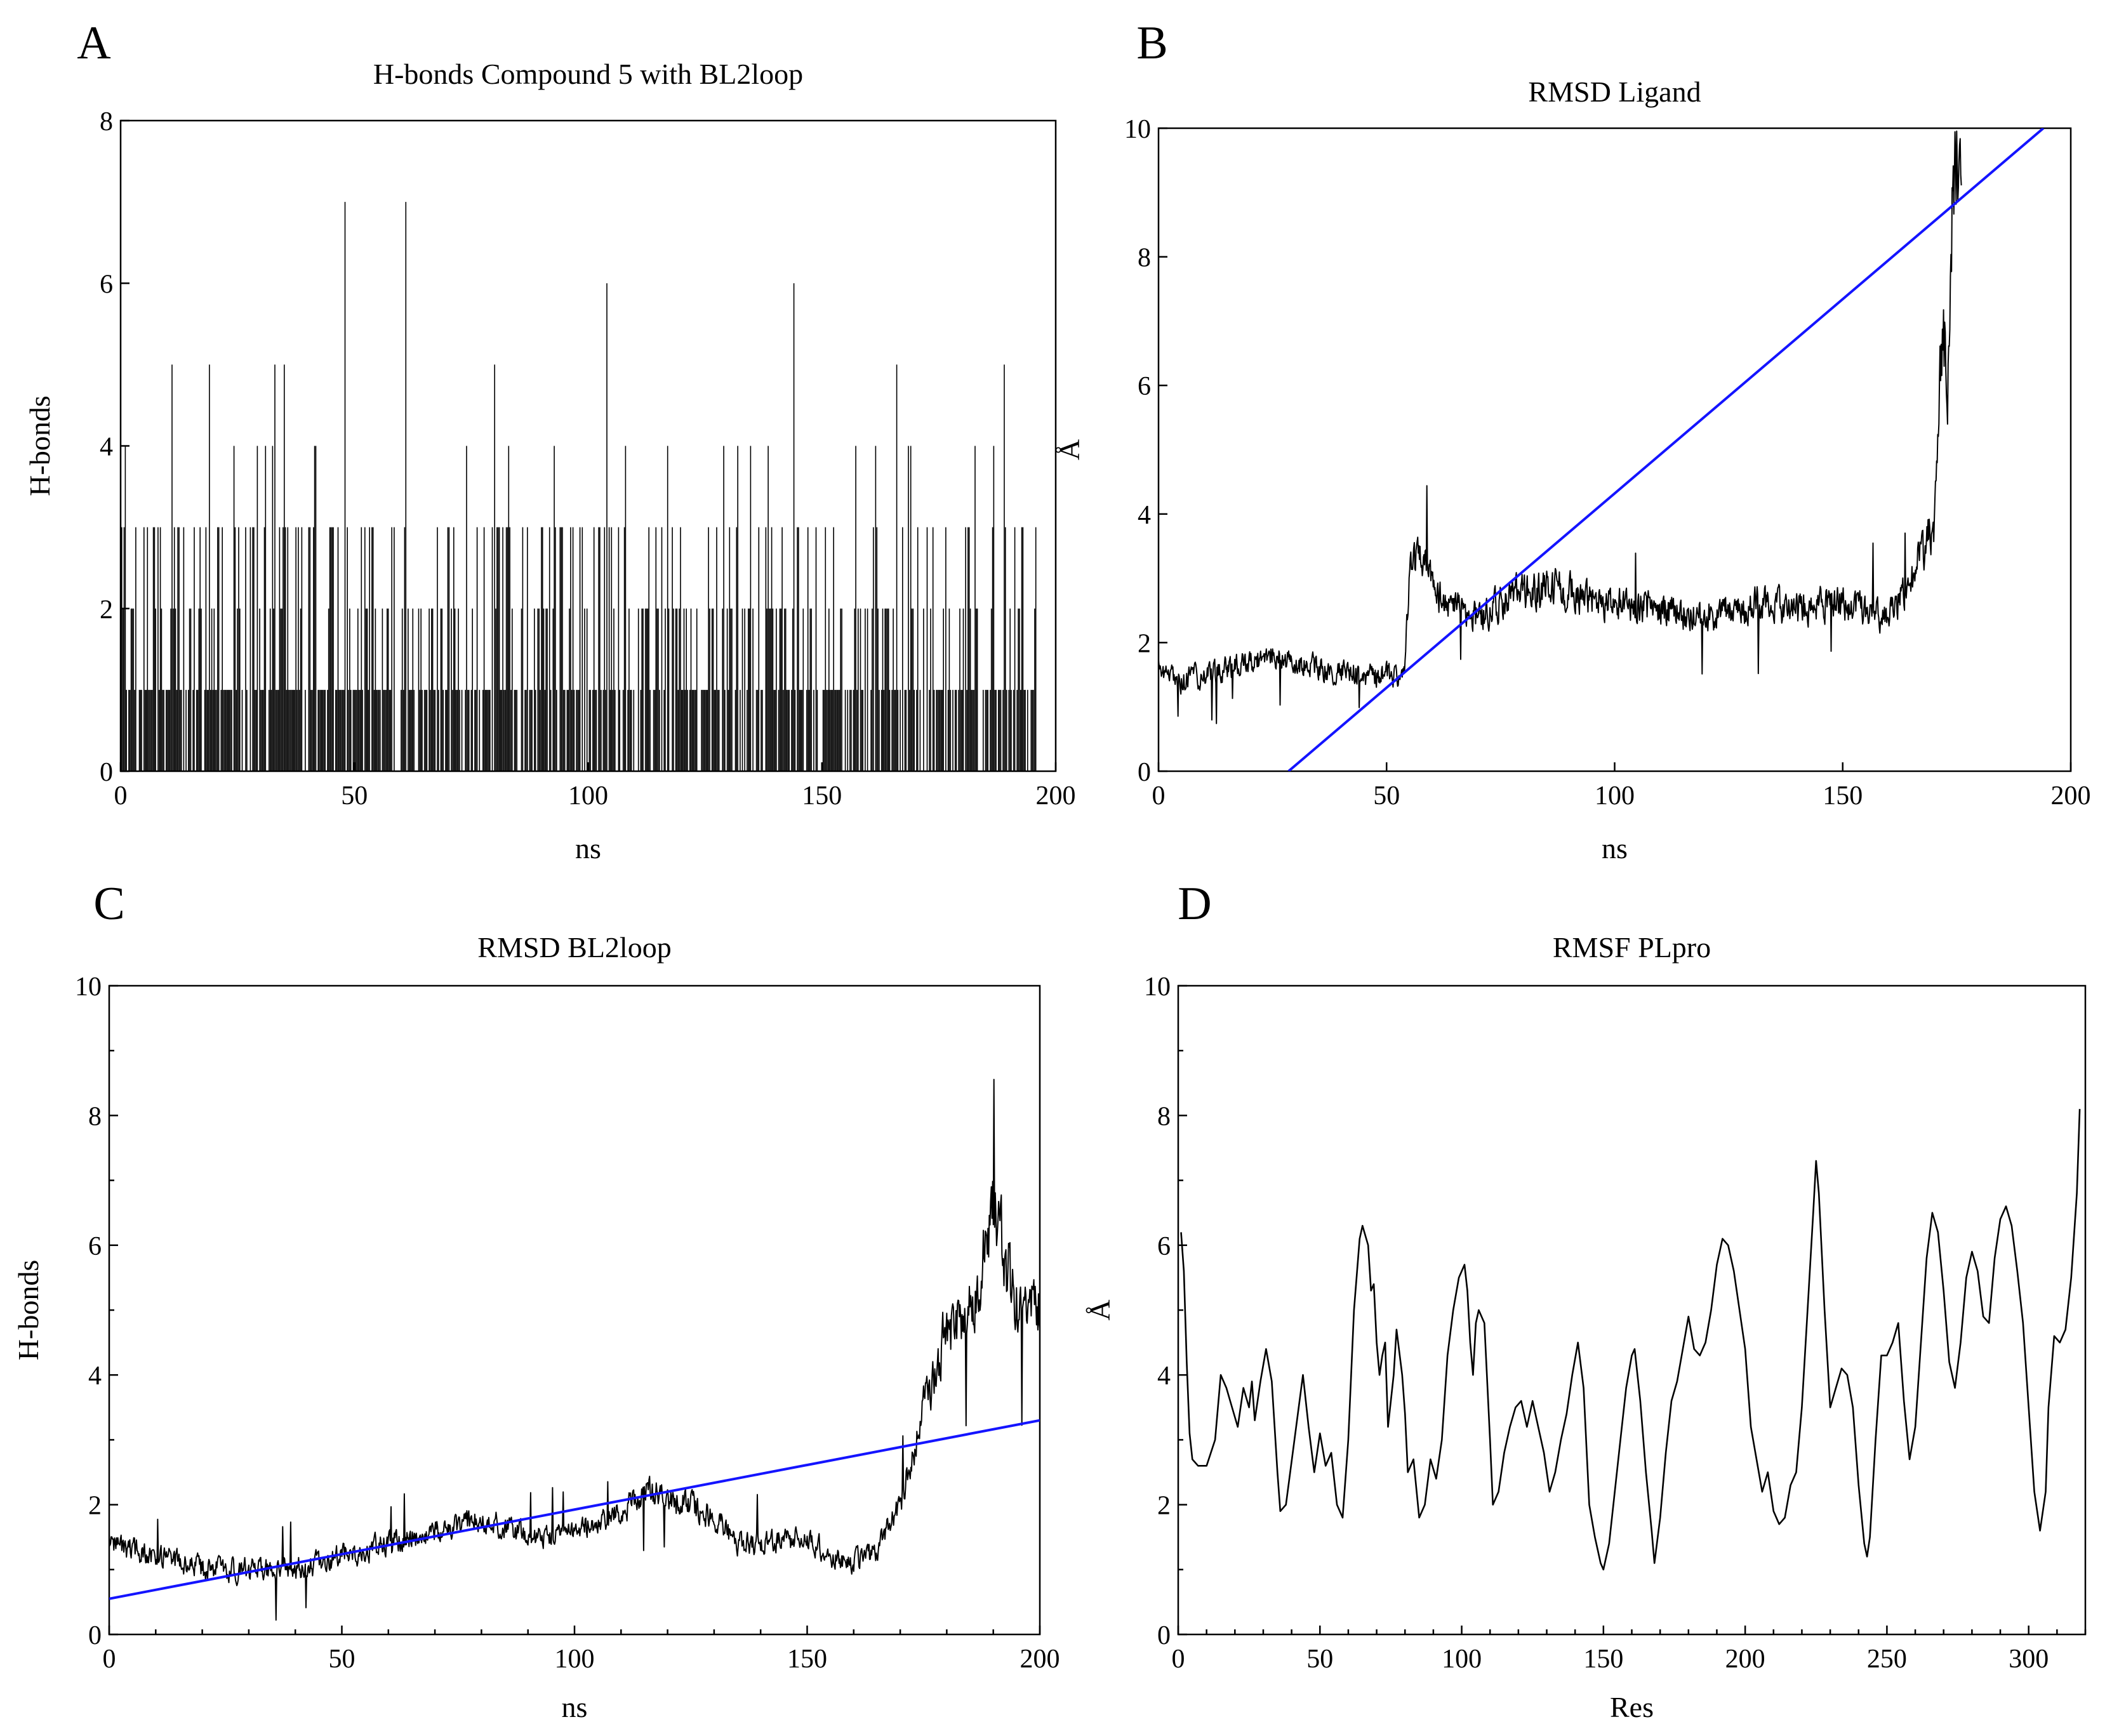 This screenshot has width=2119, height=1736. Describe the element at coordinates (1615, 848) in the screenshot. I see `x-axis-label-b: ns` at that location.